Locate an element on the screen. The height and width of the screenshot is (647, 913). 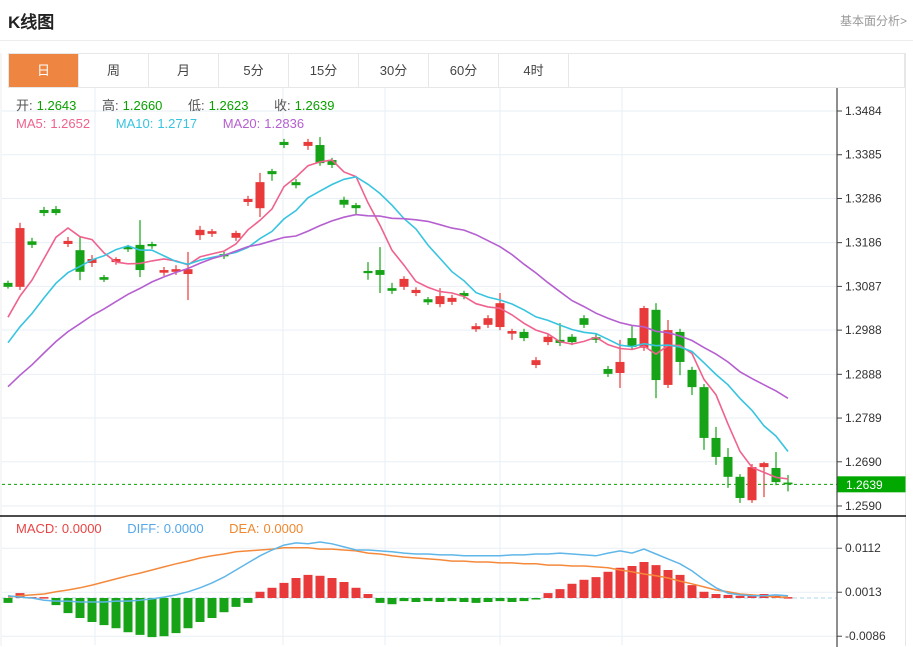
title-separator is located at coordinates (456, 40).